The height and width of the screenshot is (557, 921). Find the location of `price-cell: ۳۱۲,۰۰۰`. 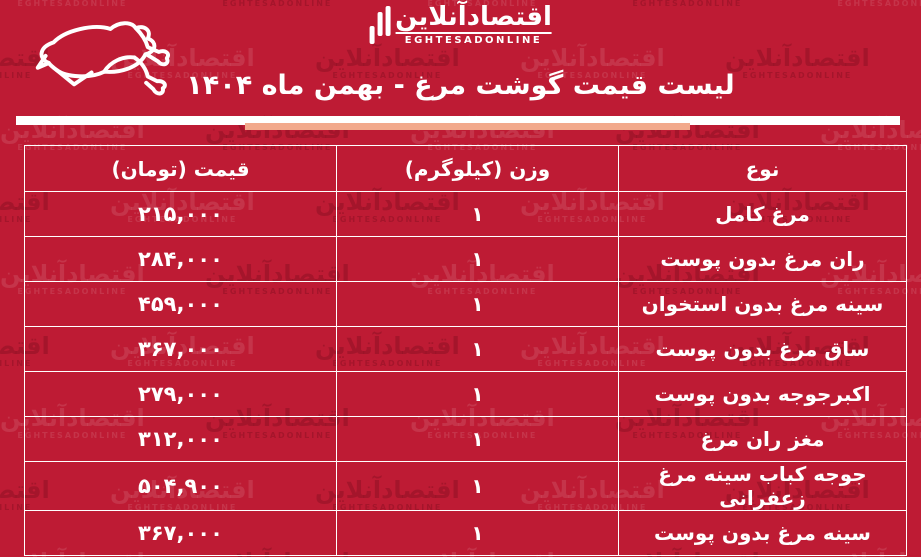

price-cell: ۳۱۲,۰۰۰ is located at coordinates (180, 439).